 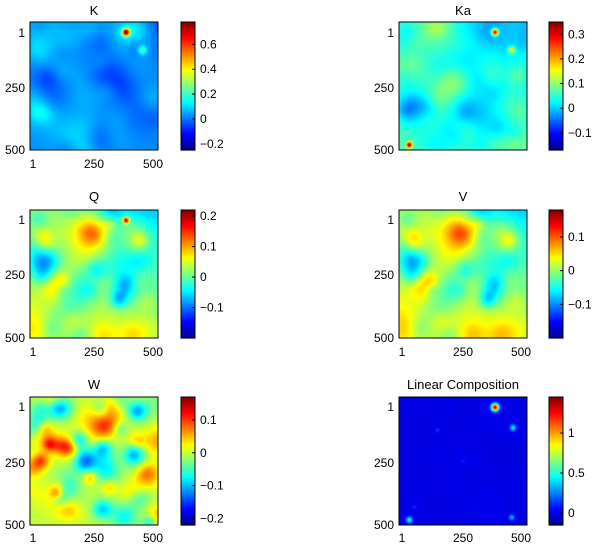 What do you see at coordinates (153, 164) in the screenshot?
I see `x-tick-label: 500` at bounding box center [153, 164].